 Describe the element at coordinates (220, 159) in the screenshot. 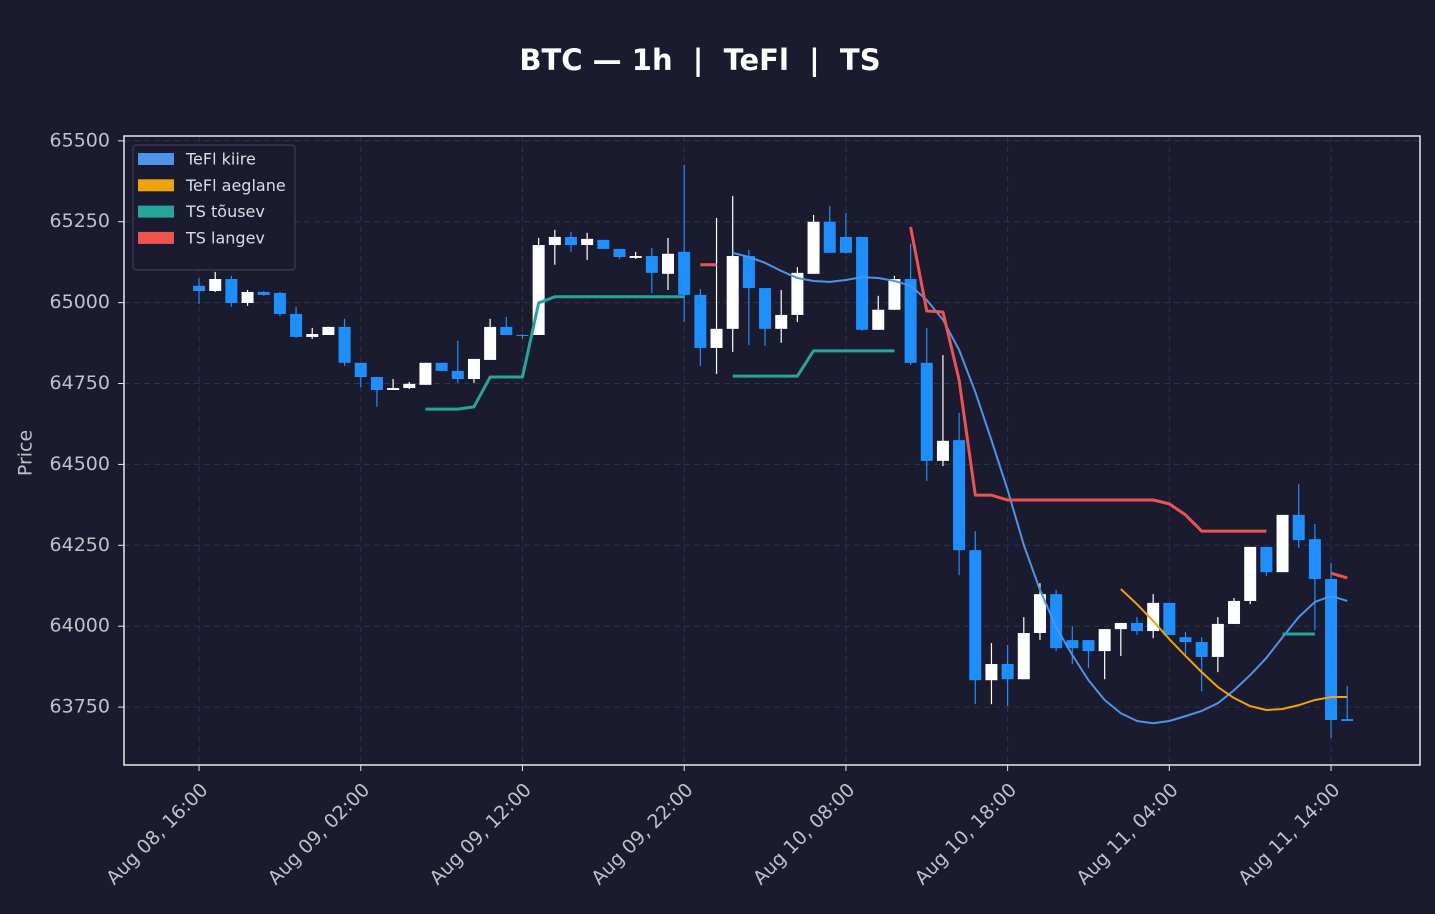

I see `legend-label: TeFl kiire` at that location.